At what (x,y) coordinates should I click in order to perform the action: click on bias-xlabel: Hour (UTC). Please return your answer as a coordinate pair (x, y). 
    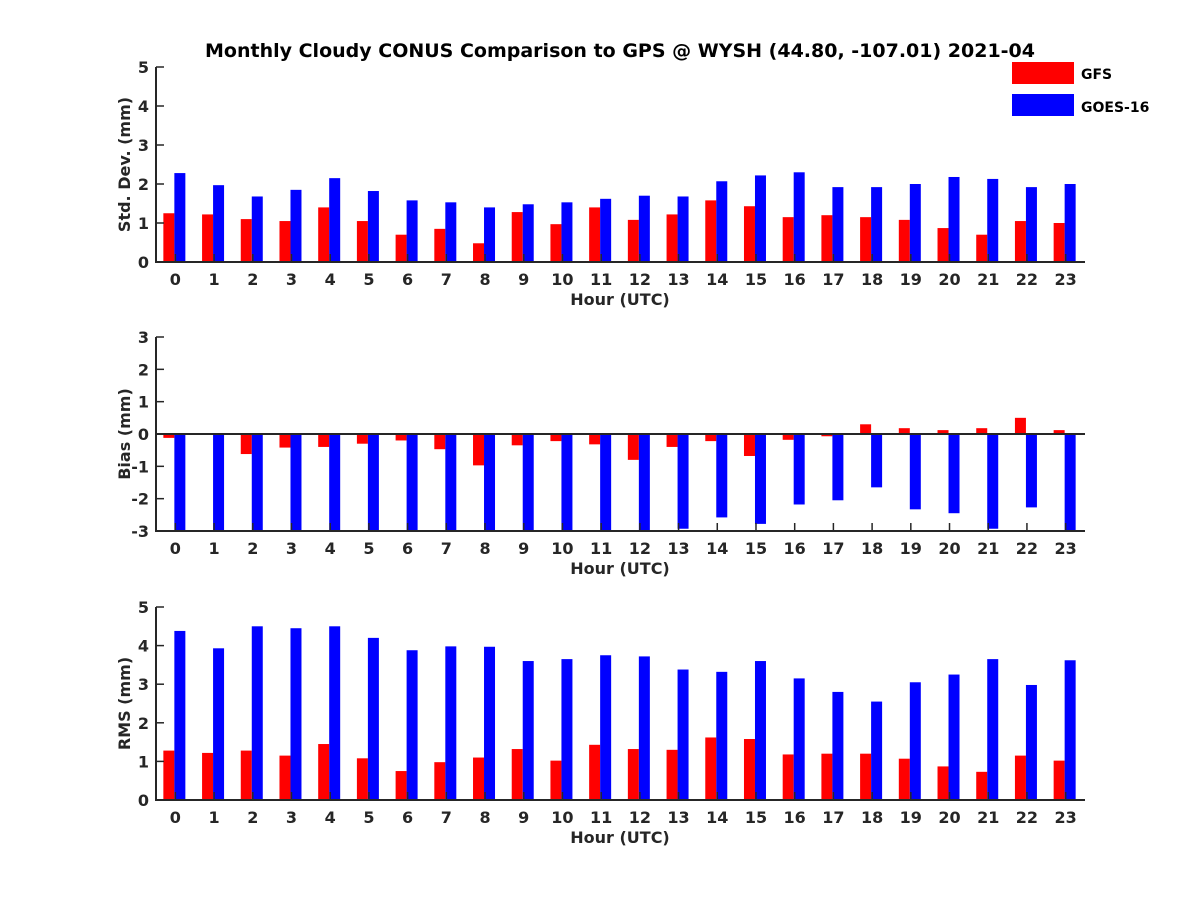
    Looking at the image, I should click on (620, 568).